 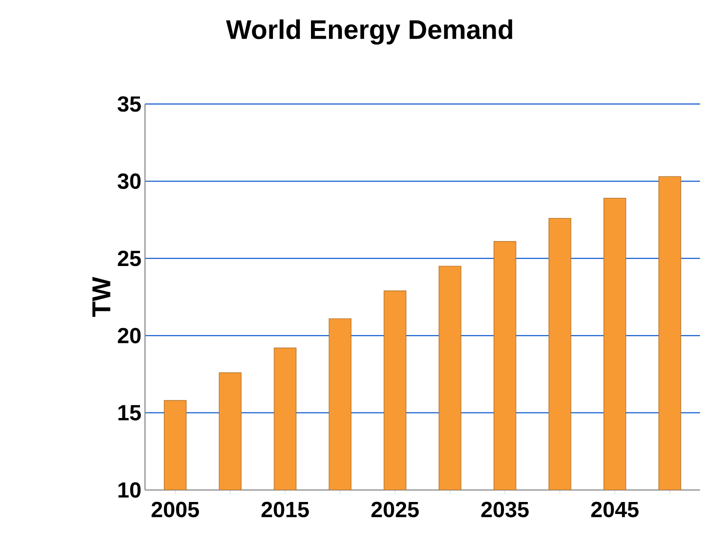 What do you see at coordinates (369, 32) in the screenshot?
I see `chart-title: World Energy Demand` at bounding box center [369, 32].